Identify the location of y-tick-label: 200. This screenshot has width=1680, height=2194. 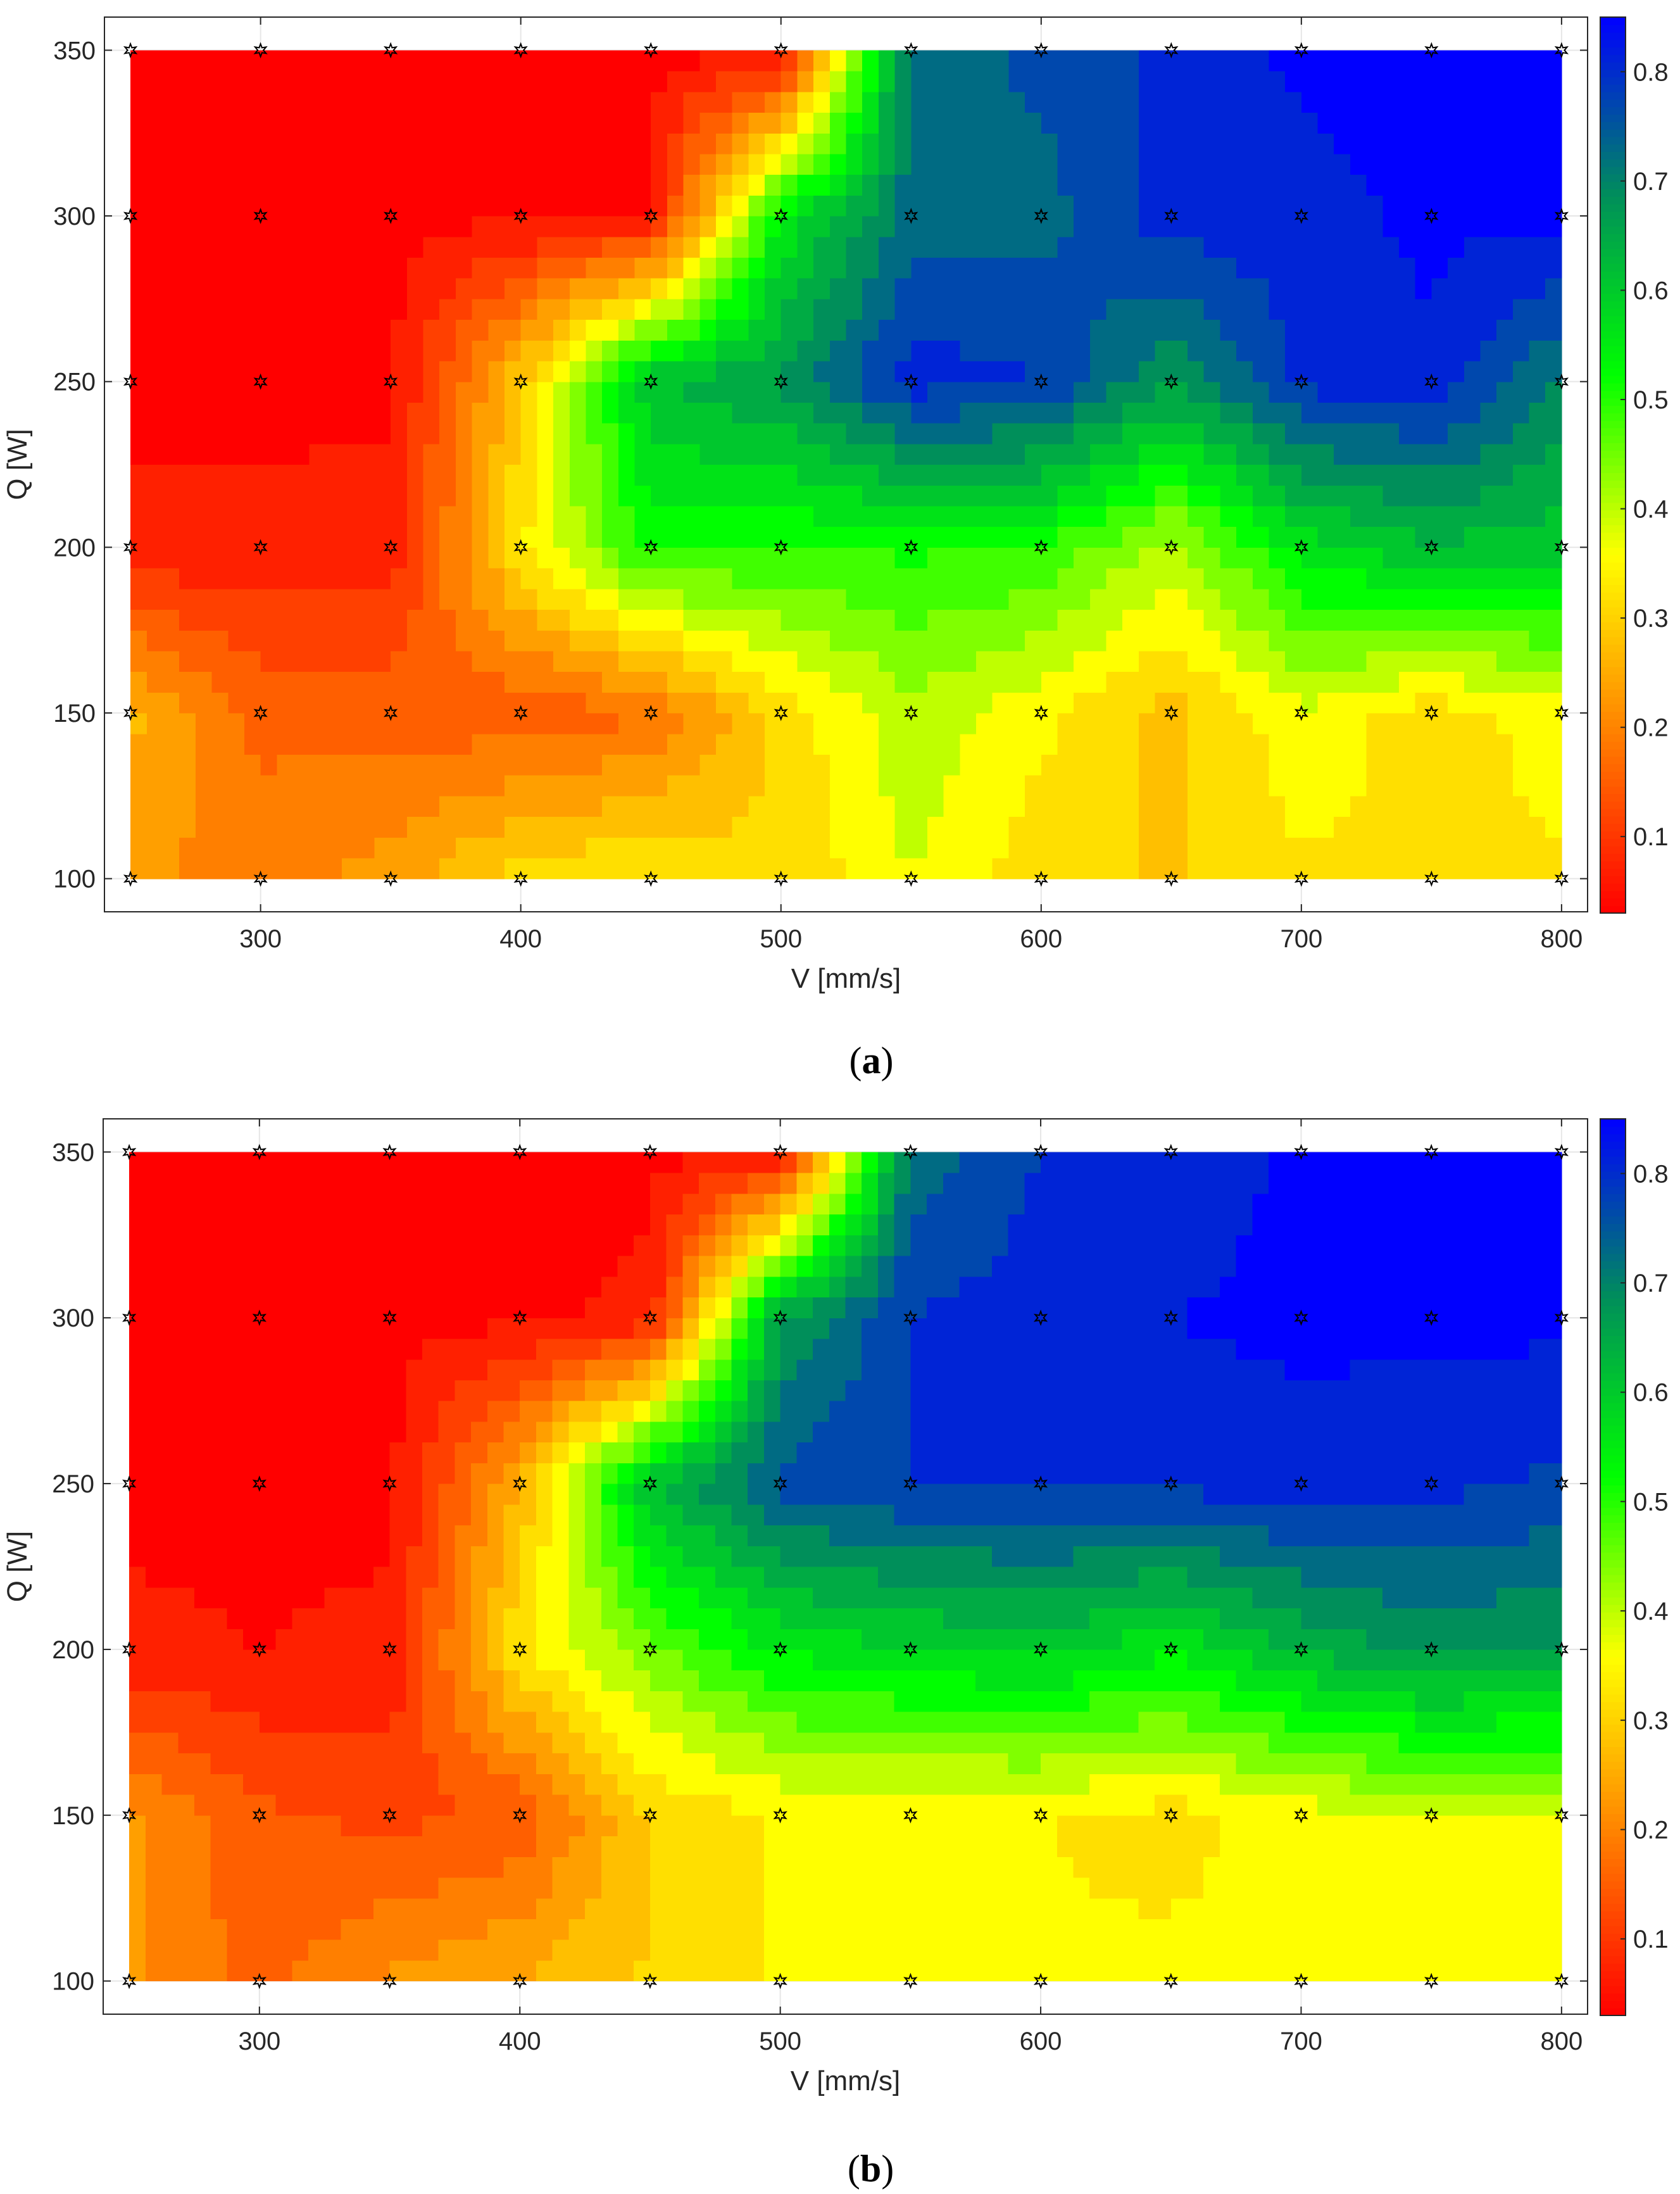
(74, 548).